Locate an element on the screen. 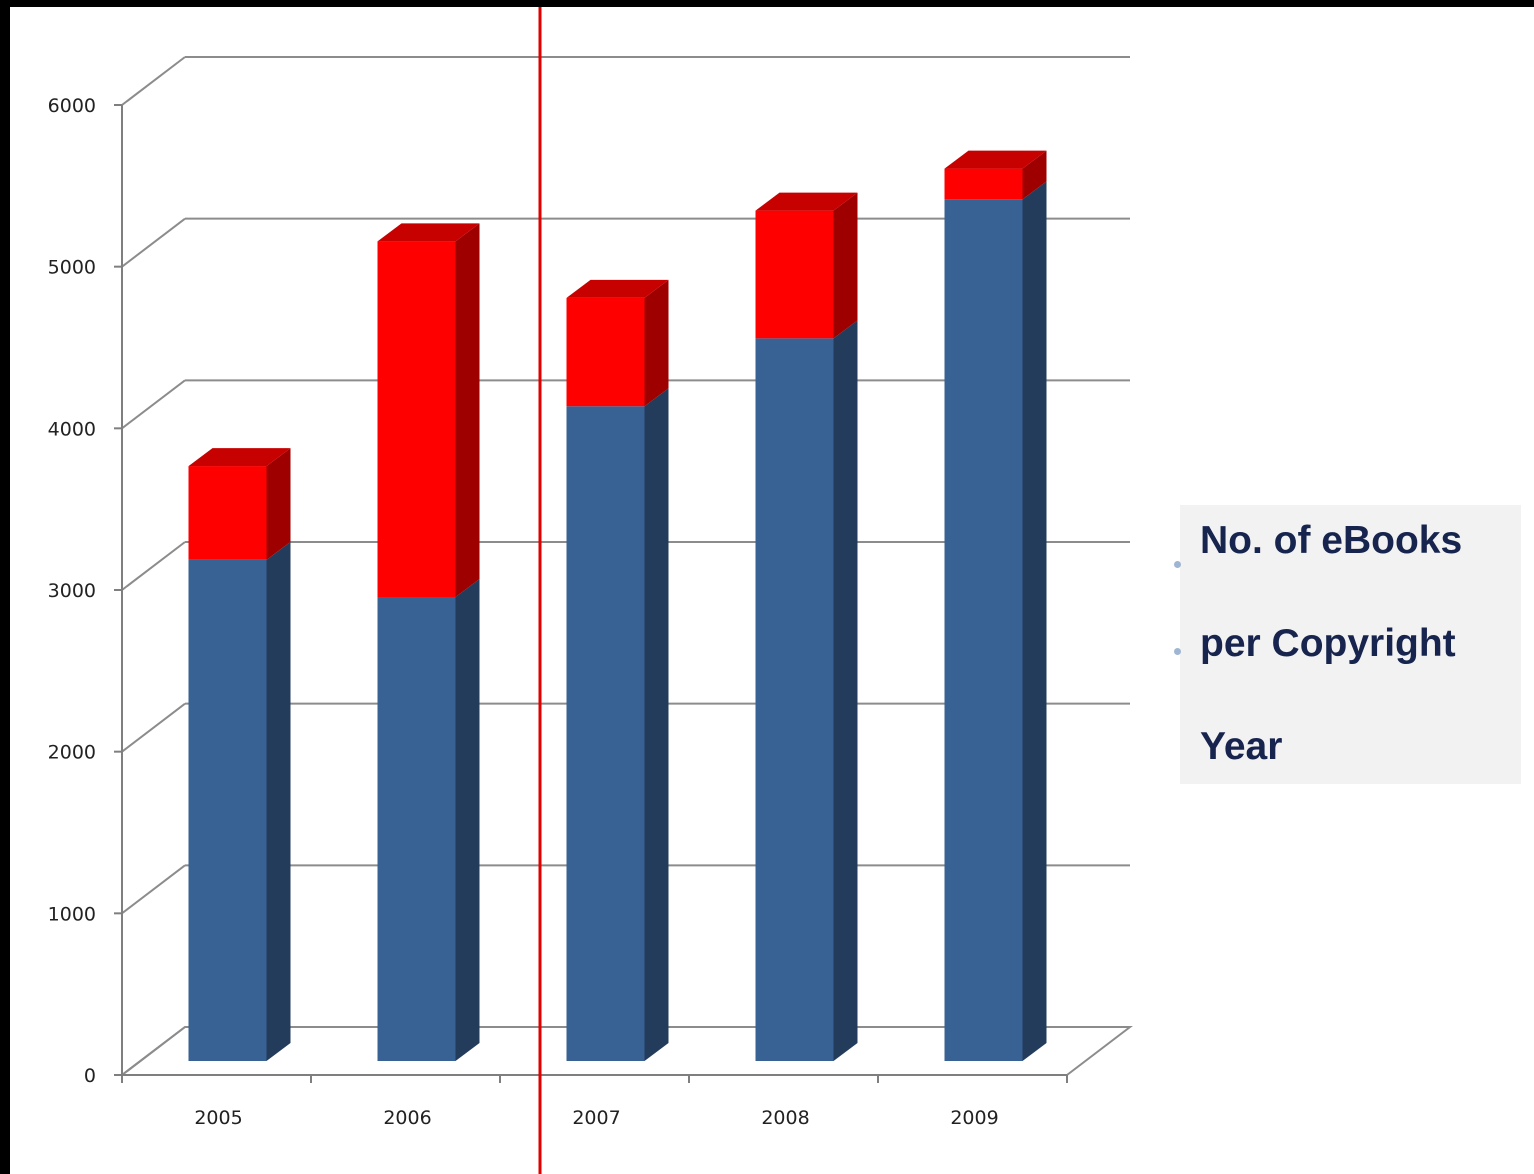 This screenshot has height=1174, width=1534. legend-text-line-1: No. of eBooks is located at coordinates (1331, 540).